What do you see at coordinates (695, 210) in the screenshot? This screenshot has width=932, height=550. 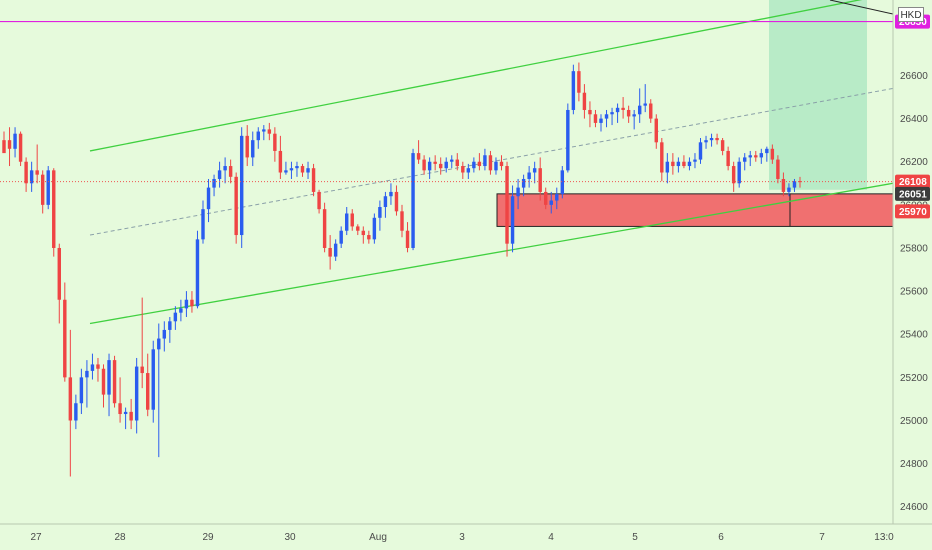 I see `stop-zone` at bounding box center [695, 210].